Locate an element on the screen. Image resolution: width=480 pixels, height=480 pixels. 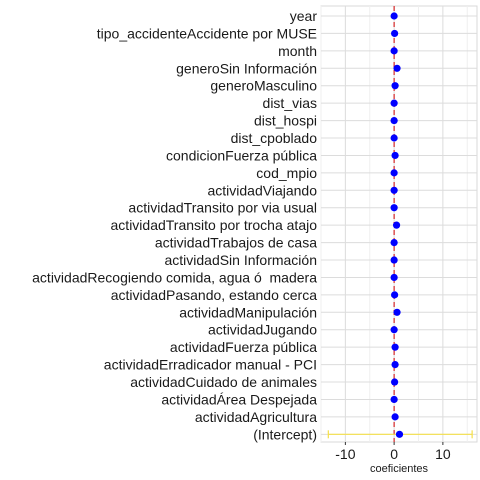
data-points is located at coordinates (397, 225).